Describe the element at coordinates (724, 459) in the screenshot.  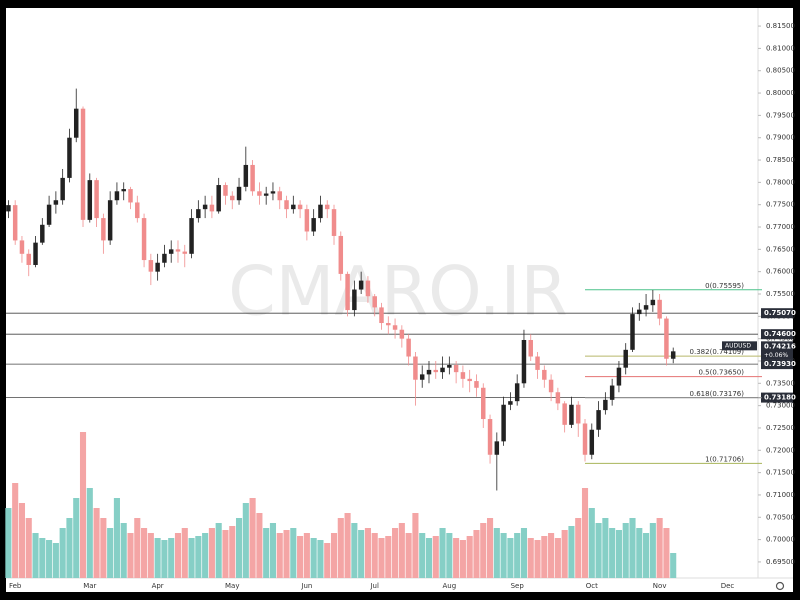
I see `fib-label: 1(0.71706)` at that location.